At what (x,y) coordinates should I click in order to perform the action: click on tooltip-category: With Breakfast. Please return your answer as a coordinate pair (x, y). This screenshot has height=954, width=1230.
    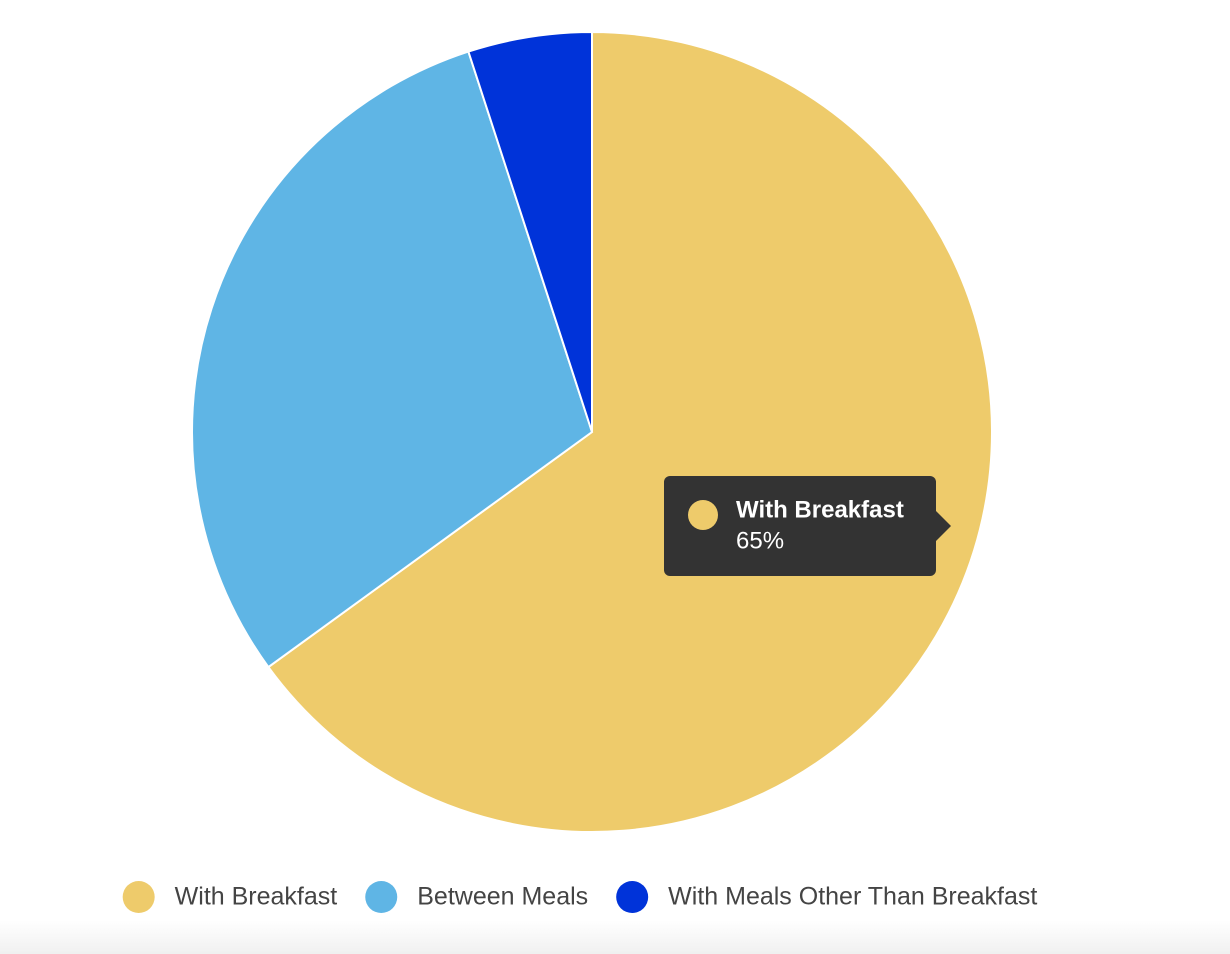
    Looking at the image, I should click on (820, 509).